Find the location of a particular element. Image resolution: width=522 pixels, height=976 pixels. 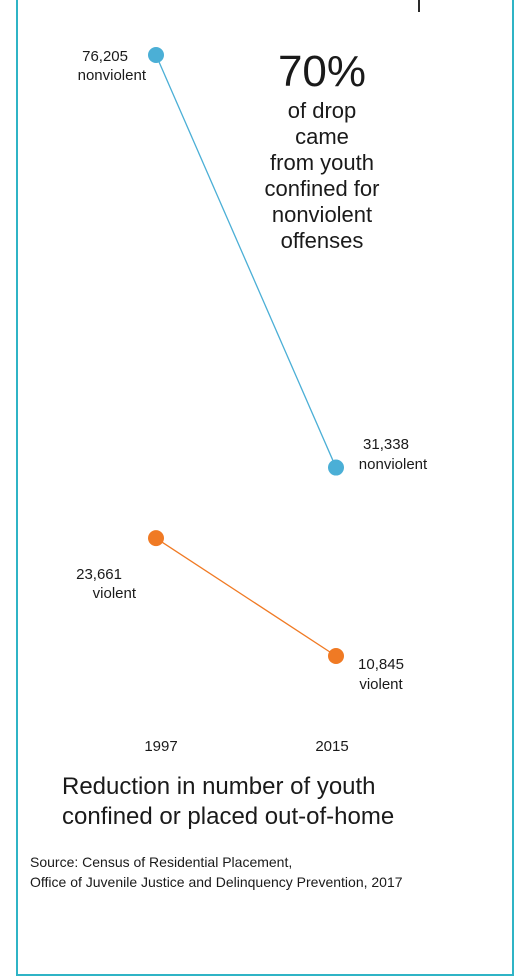

nonviolent-name-1997: nonviolent is located at coordinates (112, 75).